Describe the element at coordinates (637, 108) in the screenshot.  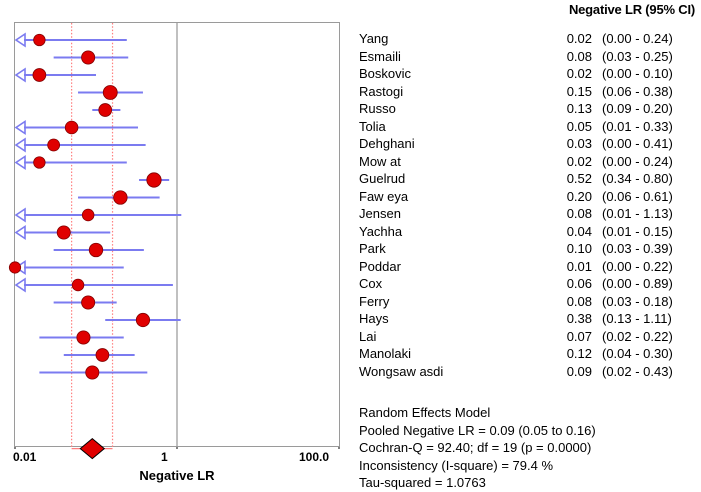
I see `study-confidence-interval-text: (0.09 - 0.20)` at that location.